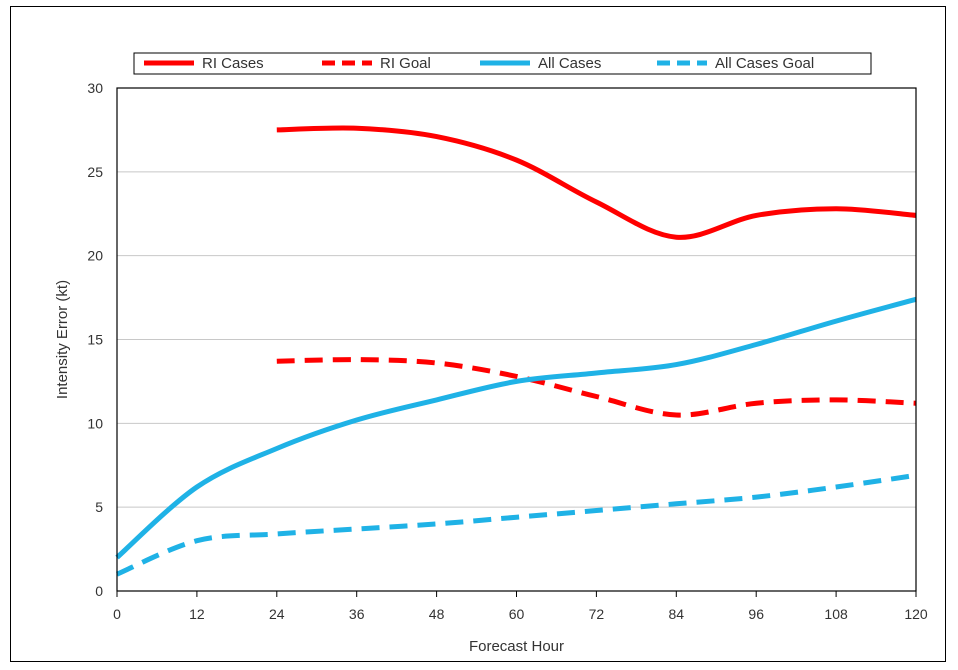 This screenshot has height=670, width=958. What do you see at coordinates (596, 387) in the screenshot?
I see `series-line-ri-goal` at bounding box center [596, 387].